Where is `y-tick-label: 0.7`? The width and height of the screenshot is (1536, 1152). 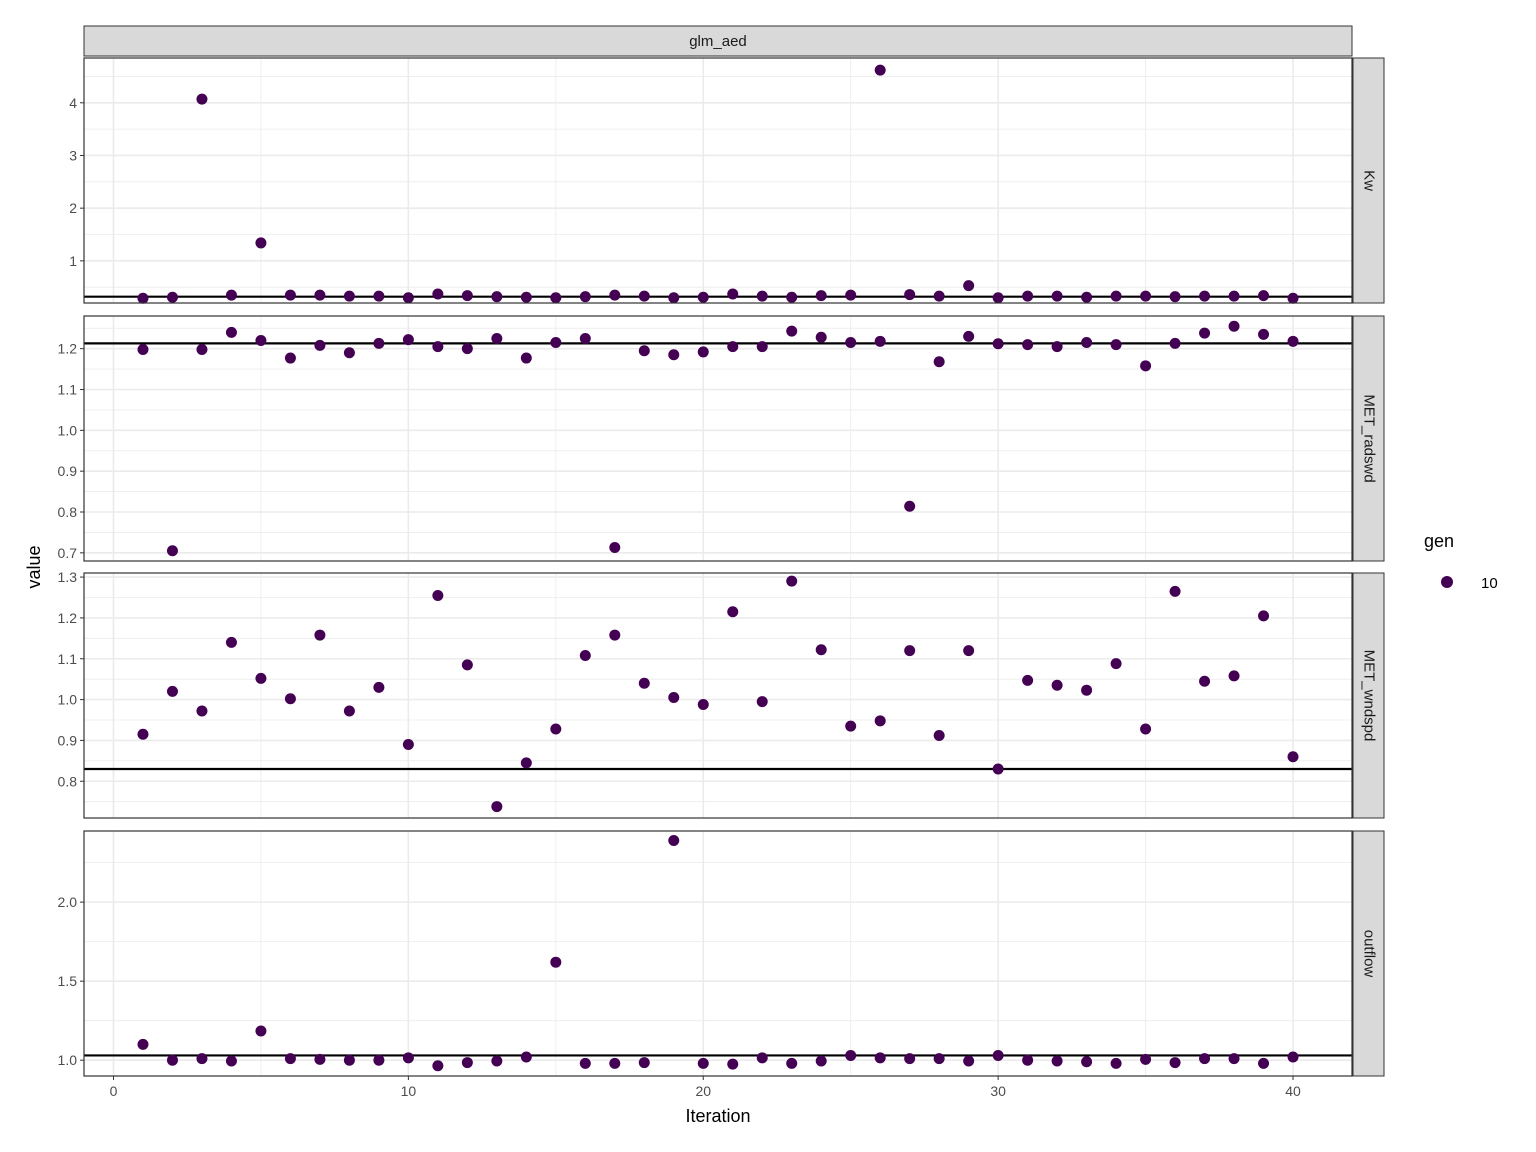 y-tick-label: 0.7 is located at coordinates (68, 553).